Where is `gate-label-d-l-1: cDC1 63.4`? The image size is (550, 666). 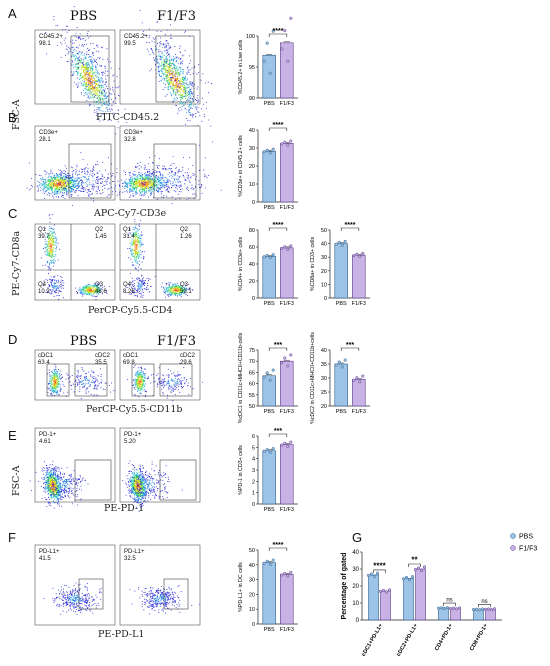 gate-label-d-l-1: cDC1 63.4 is located at coordinates (46, 359).